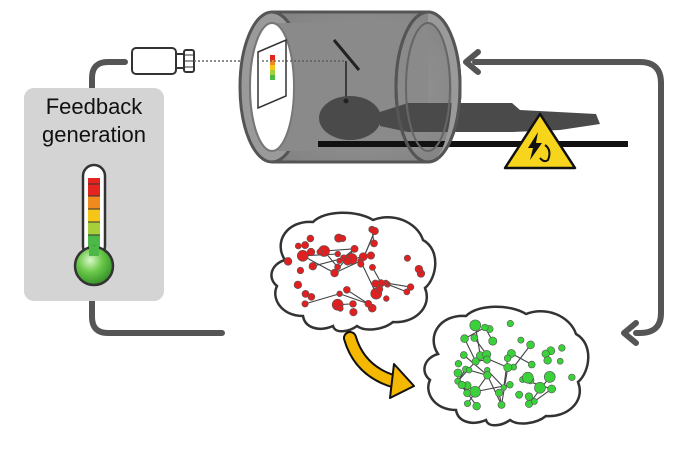 The image size is (699, 463). Describe the element at coordinates (94, 134) in the screenshot. I see `feedback-box-title-line2: generation` at that location.